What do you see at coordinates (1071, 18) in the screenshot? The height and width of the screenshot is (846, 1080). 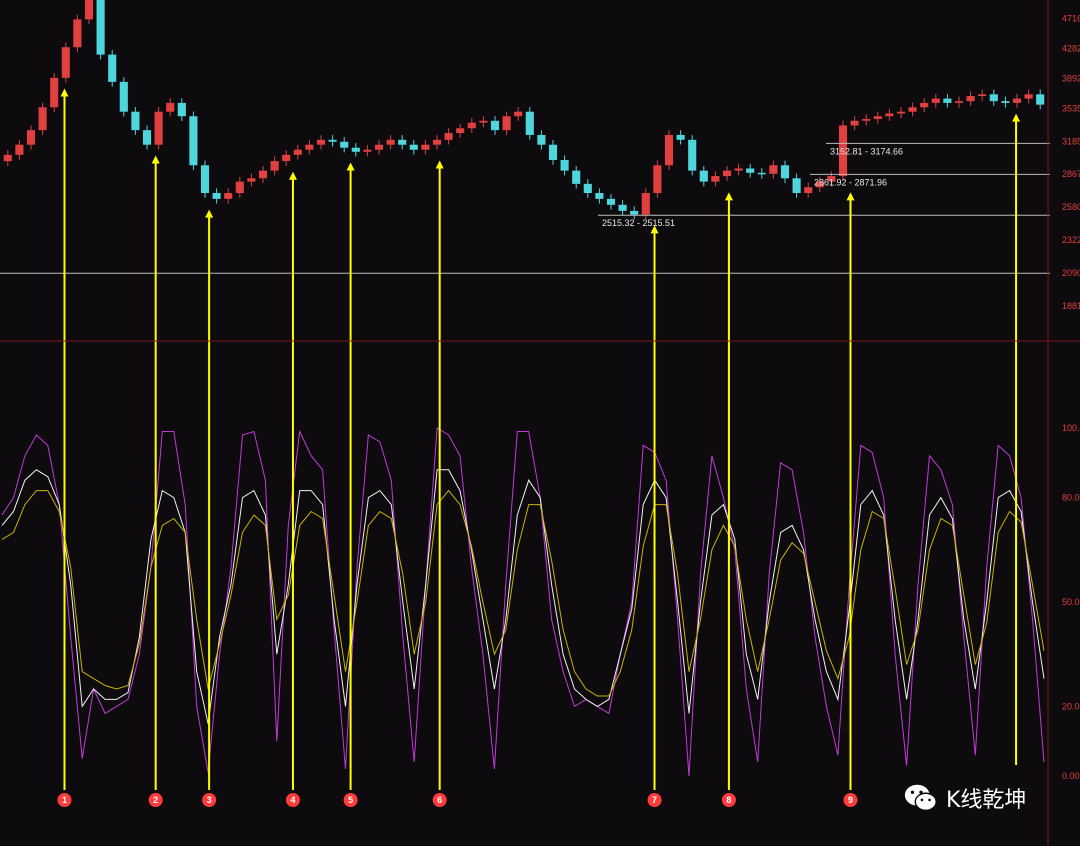 I see `price-tick-label: 4716` at bounding box center [1071, 18].